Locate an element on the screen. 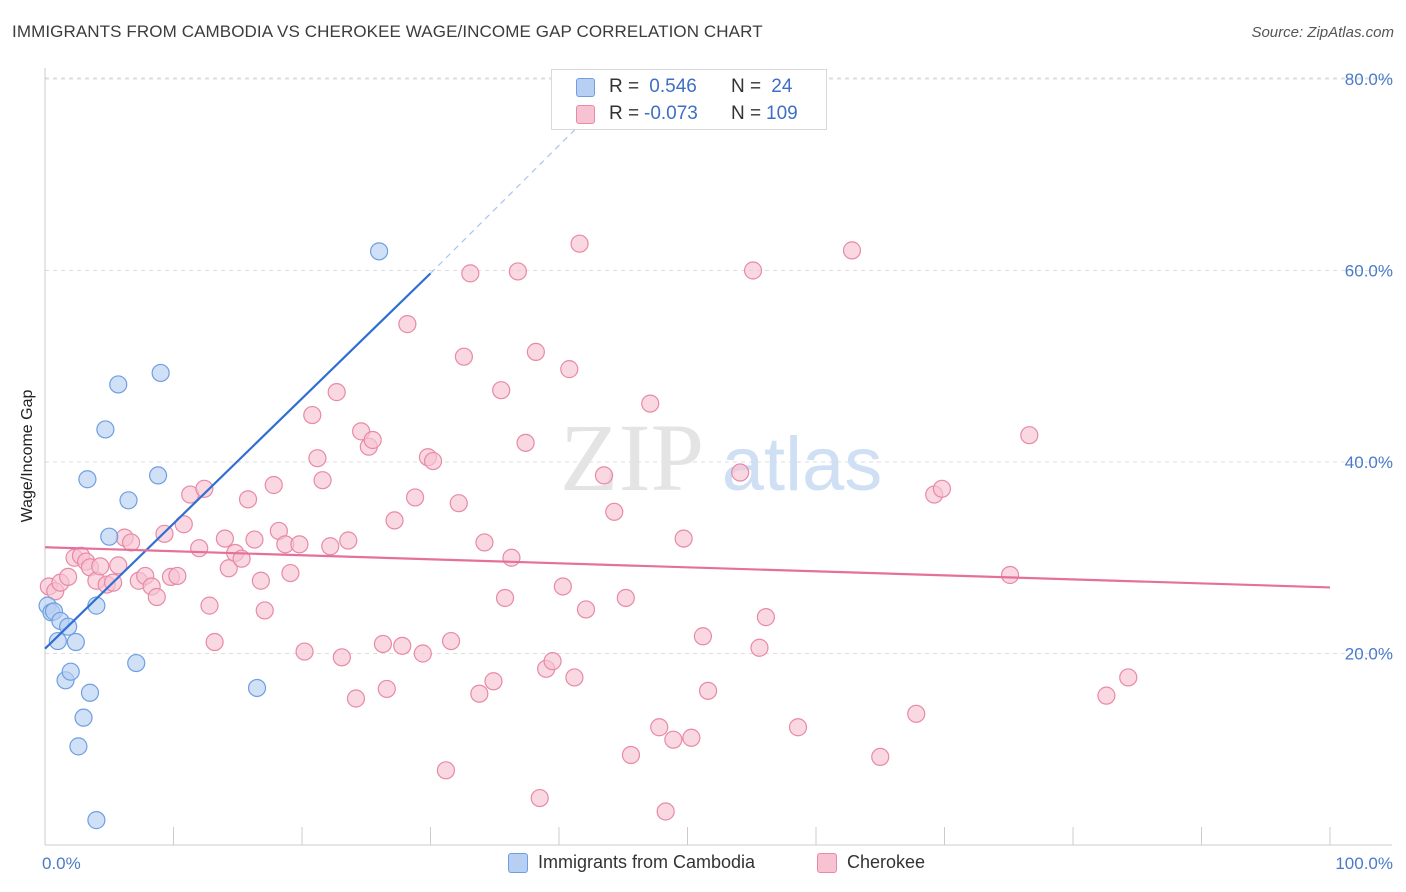  cambodia-trend-line is located at coordinates (238, 461).